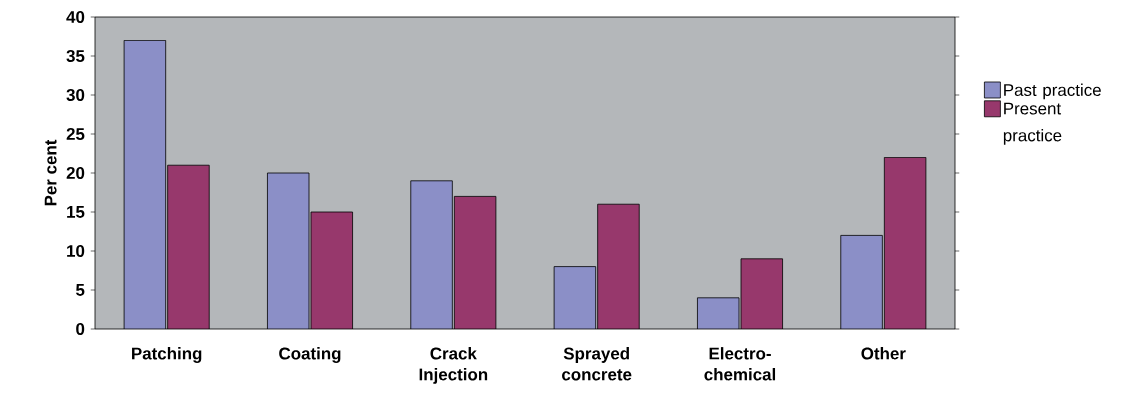 The height and width of the screenshot is (407, 1128). What do you see at coordinates (1032, 123) in the screenshot?
I see `legend-label: Present practice` at bounding box center [1032, 123].